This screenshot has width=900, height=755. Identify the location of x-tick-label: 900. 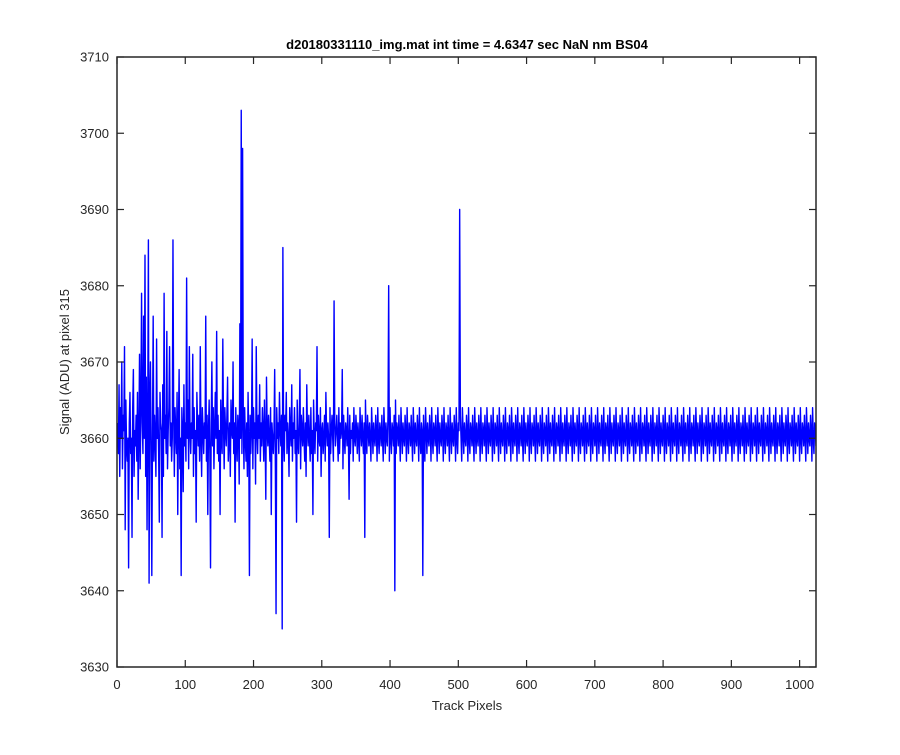
(732, 684).